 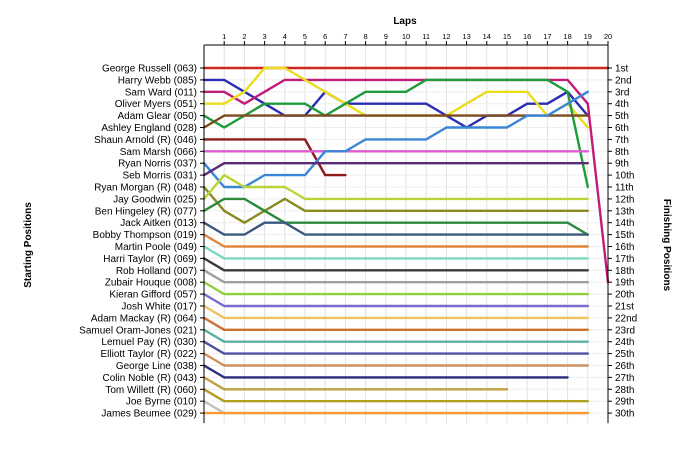 I want to click on lap-tick-label: 17, so click(x=547, y=36).